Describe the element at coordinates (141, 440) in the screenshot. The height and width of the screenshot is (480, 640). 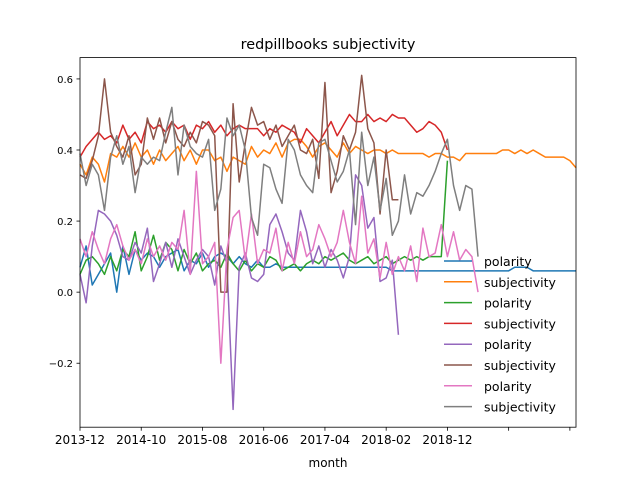
I see `x-tick-label: 2014-10` at that location.